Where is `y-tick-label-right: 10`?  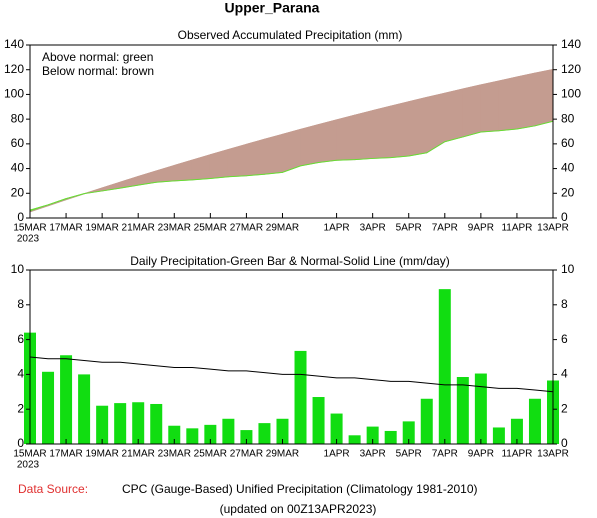 y-tick-label-right: 10 is located at coordinates (568, 269).